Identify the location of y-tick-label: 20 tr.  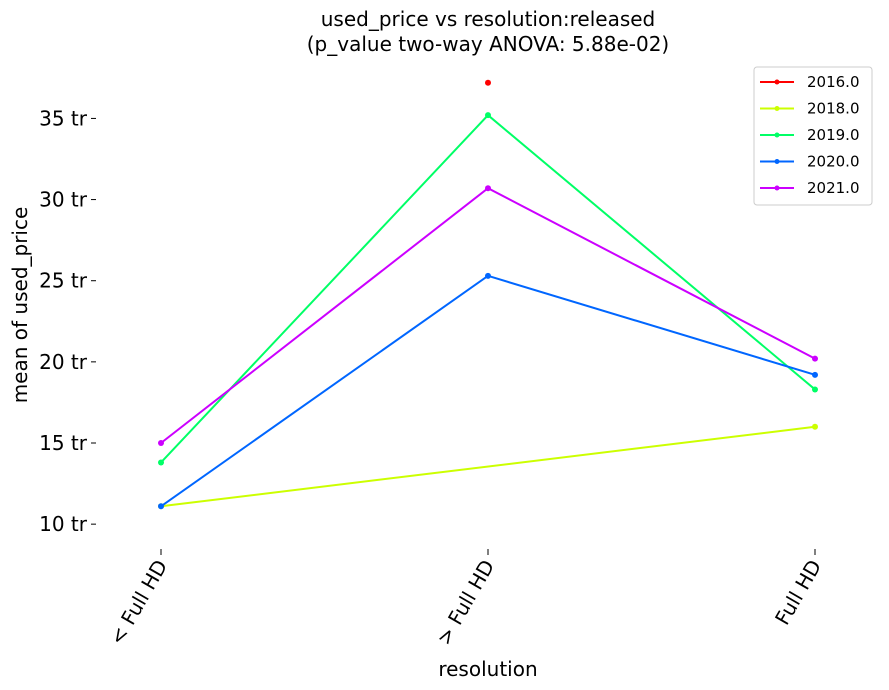
(63, 362).